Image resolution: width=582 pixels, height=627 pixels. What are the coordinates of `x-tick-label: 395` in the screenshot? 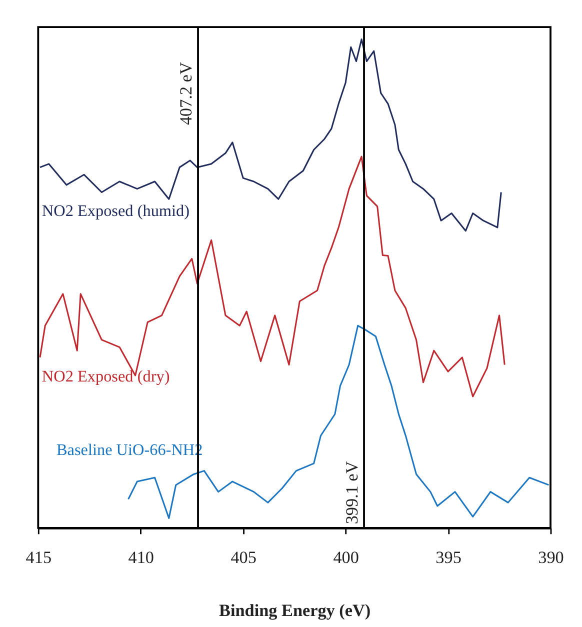 It's located at (449, 557).